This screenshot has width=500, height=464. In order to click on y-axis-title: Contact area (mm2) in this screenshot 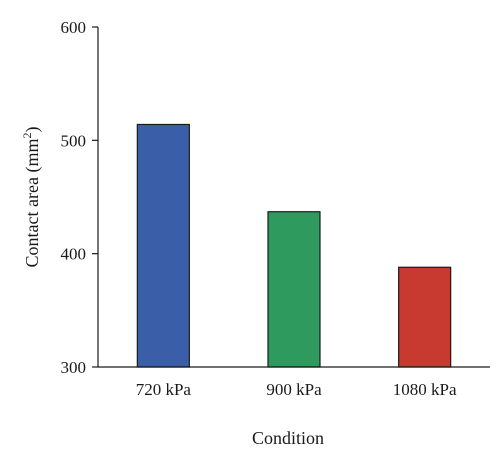, I will do `click(31, 197)`.